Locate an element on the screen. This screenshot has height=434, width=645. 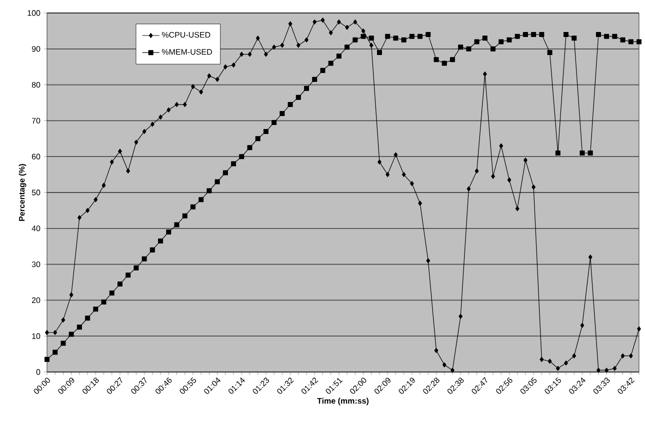
y-tick-label: 0 is located at coordinates (38, 372).